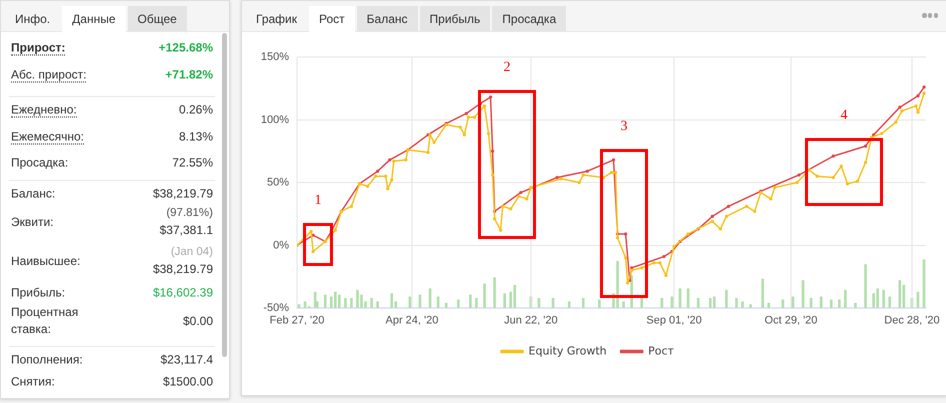 This screenshot has height=403, width=946. I want to click on text: $23,117.4, so click(186, 360).